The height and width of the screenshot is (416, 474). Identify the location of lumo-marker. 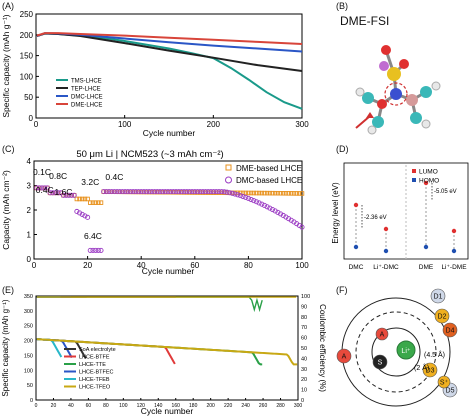
(386, 229).